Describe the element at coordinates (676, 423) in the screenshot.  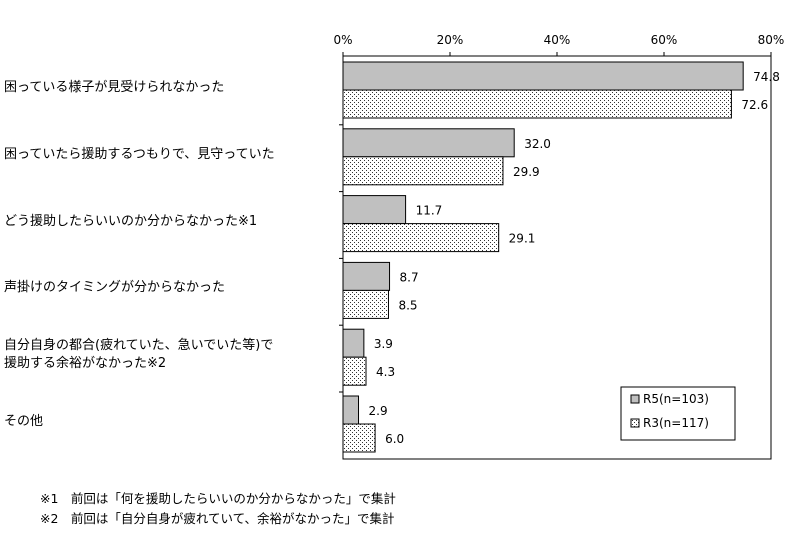
I see `legend-label: R3(n=117)` at that location.